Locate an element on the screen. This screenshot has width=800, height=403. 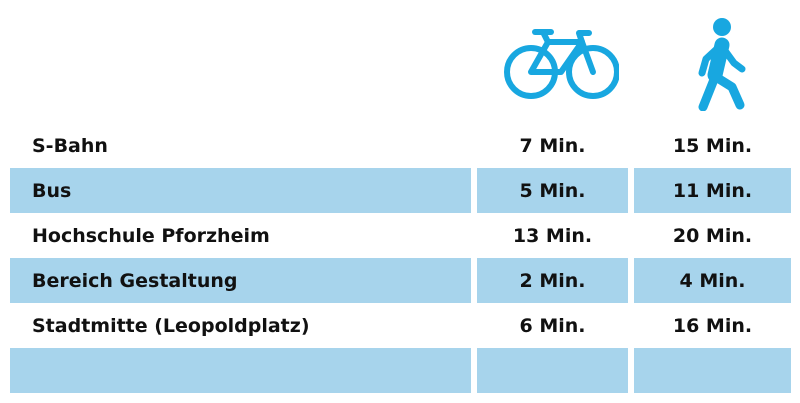
bike-time: 7 Min. is located at coordinates (552, 145).